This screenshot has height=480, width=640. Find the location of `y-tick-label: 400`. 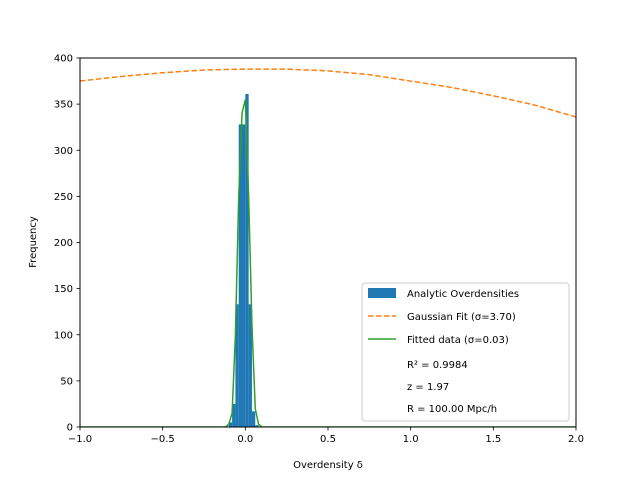

y-tick-label: 400 is located at coordinates (63, 59).